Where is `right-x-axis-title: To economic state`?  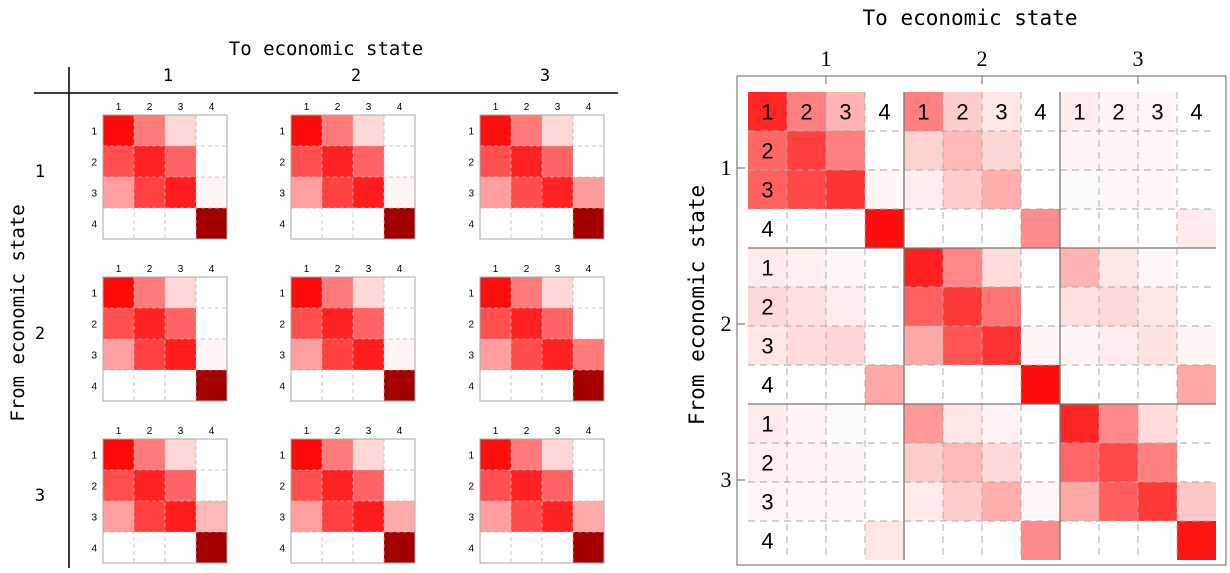
right-x-axis-title: To economic state is located at coordinates (970, 18).